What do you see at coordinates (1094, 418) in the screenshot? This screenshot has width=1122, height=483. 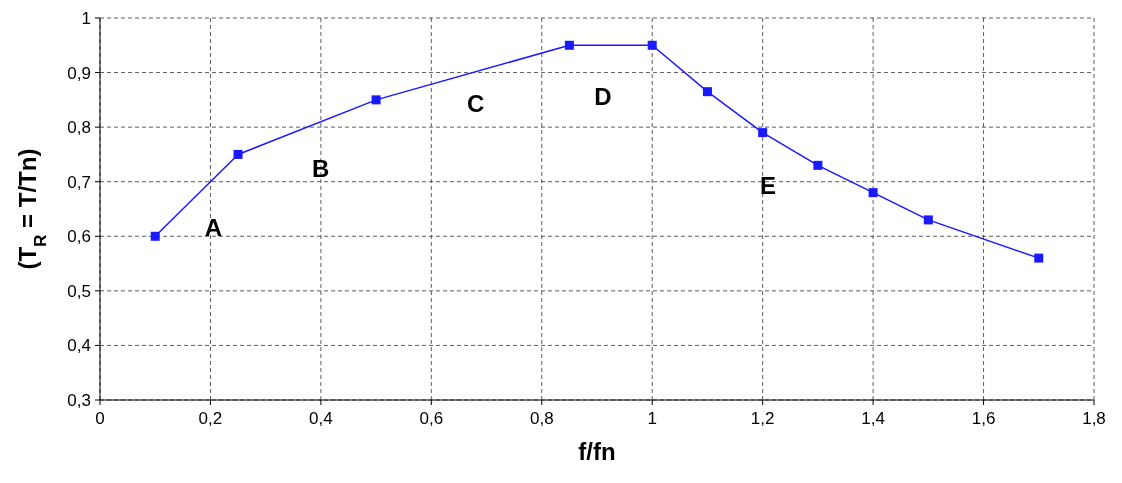 I see `x-tick-label: 1,8` at bounding box center [1094, 418].